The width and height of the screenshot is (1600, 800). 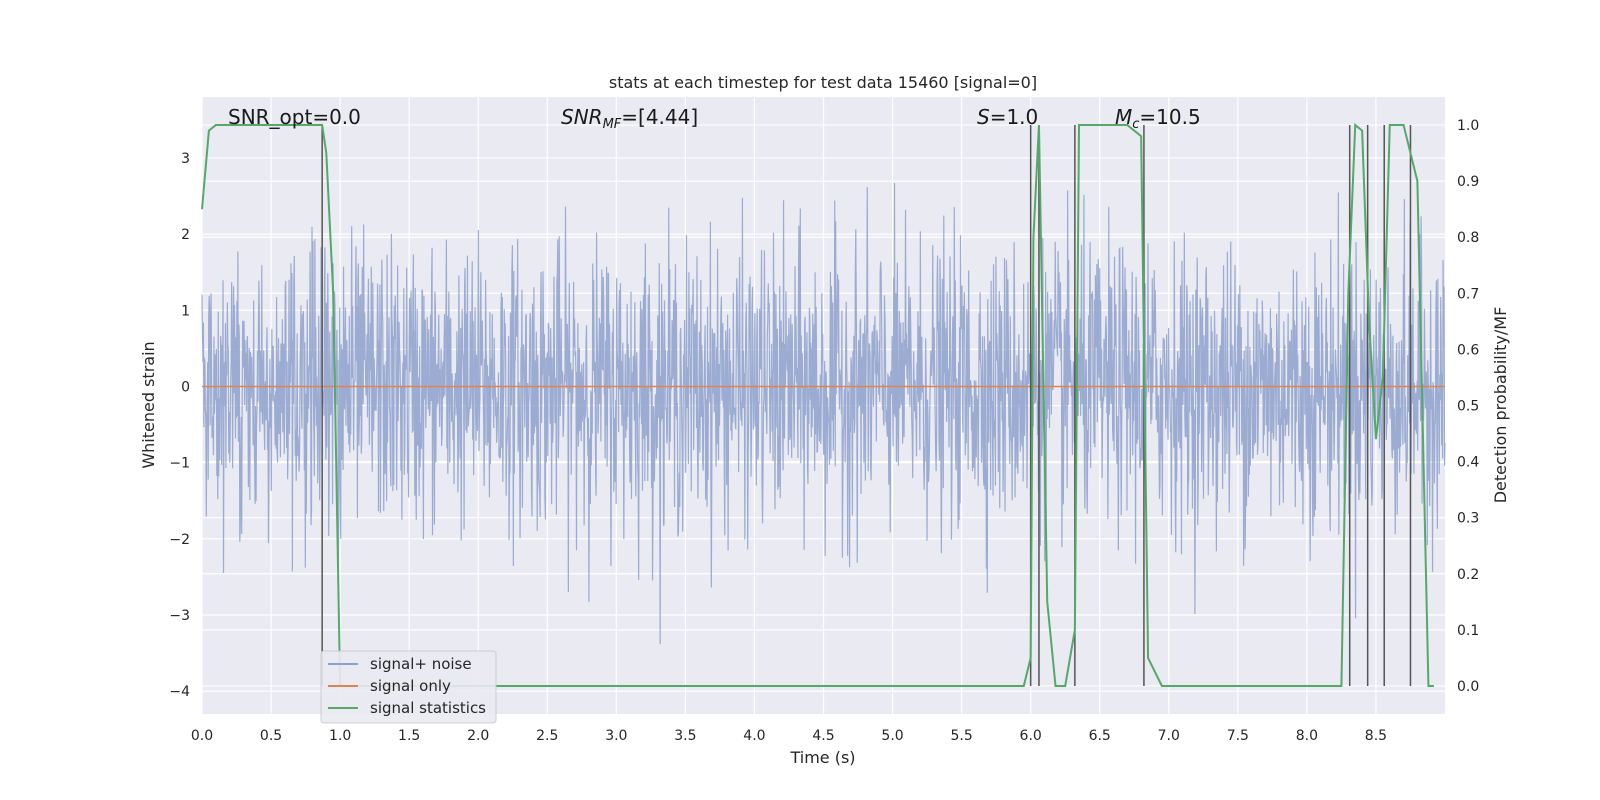 What do you see at coordinates (961, 736) in the screenshot?
I see `x-tick-label: 5.5` at bounding box center [961, 736].